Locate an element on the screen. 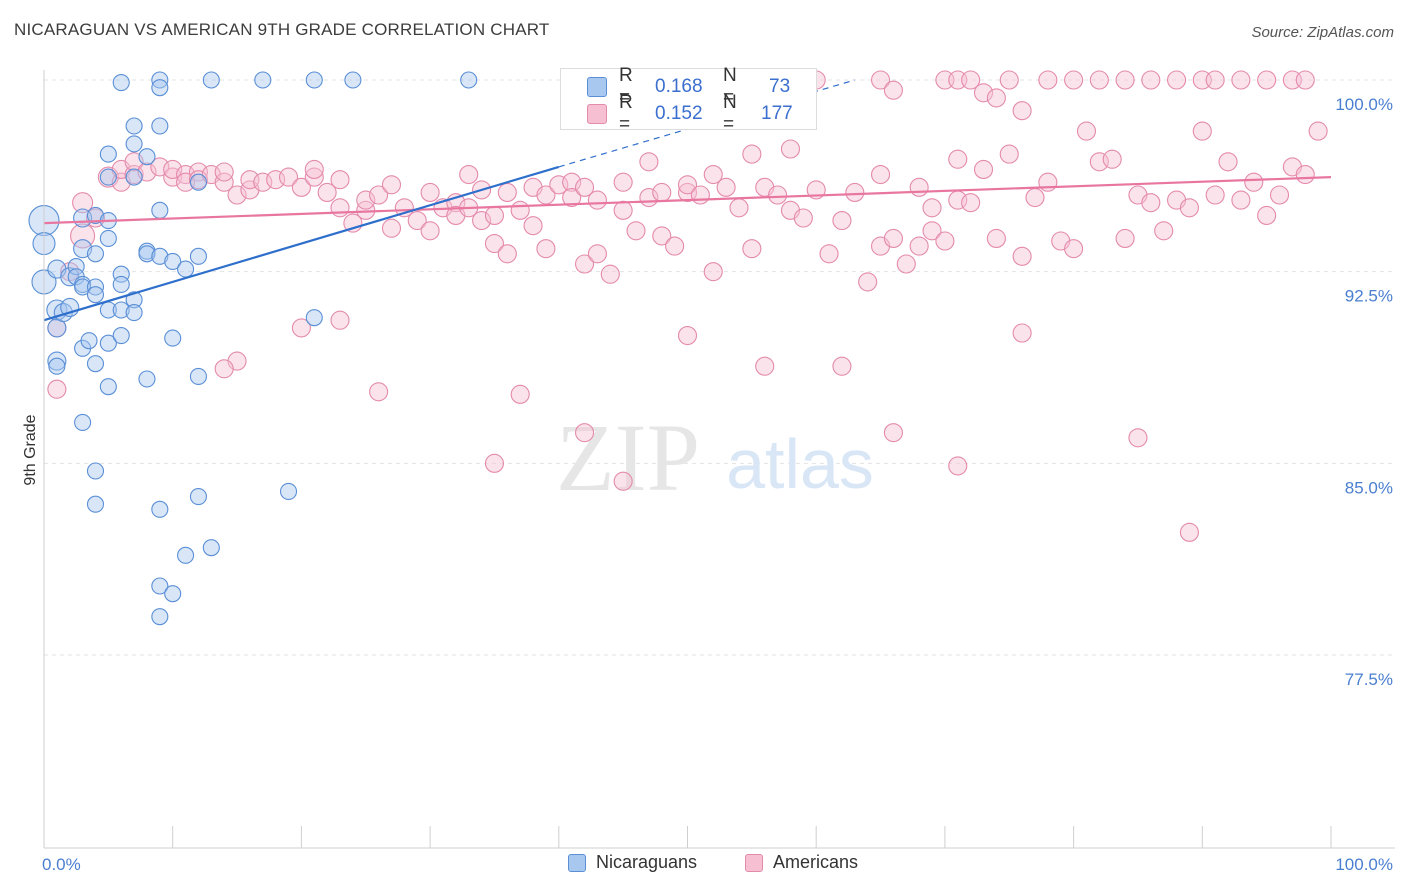  legend-item-nicaraguans: Nicaraguans is located at coordinates (632, 862).